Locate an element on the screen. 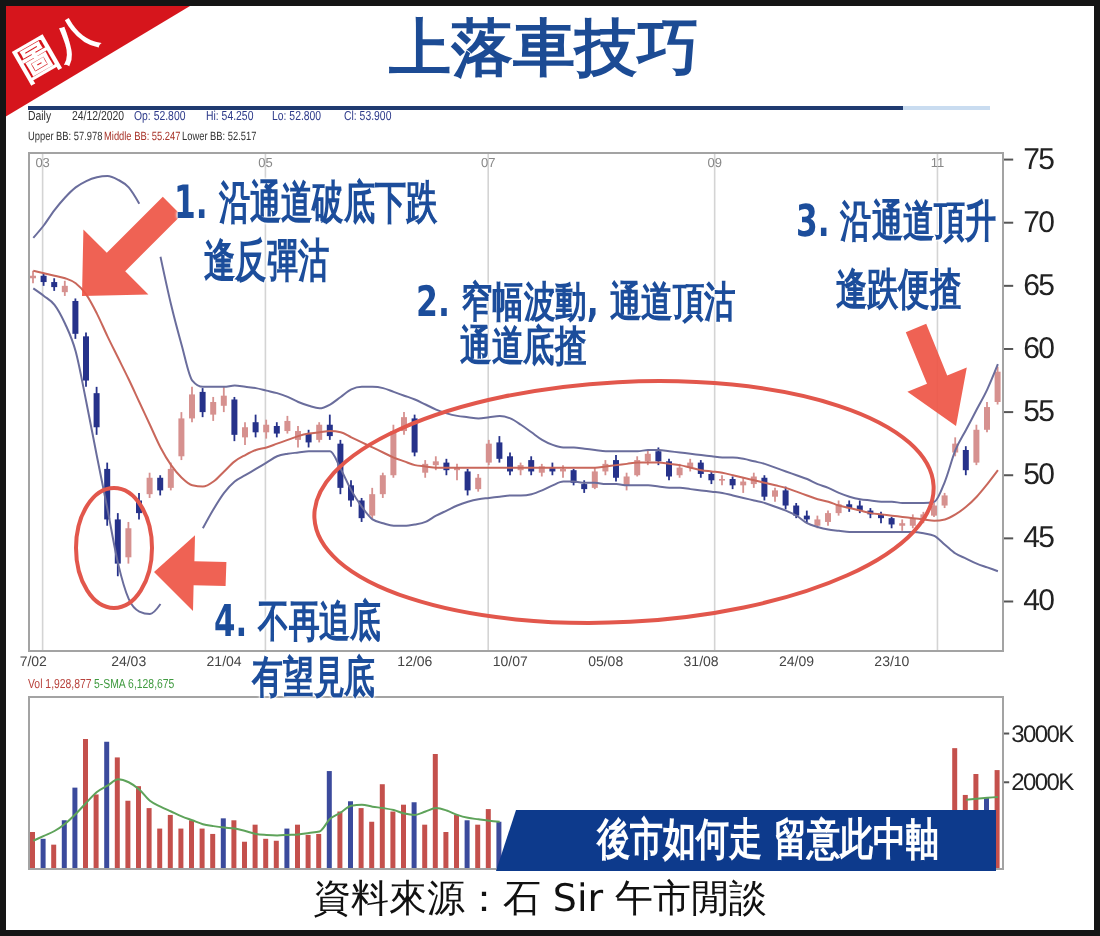 This screenshot has height=936, width=1100. y-tick-label: 45 is located at coordinates (1039, 538).